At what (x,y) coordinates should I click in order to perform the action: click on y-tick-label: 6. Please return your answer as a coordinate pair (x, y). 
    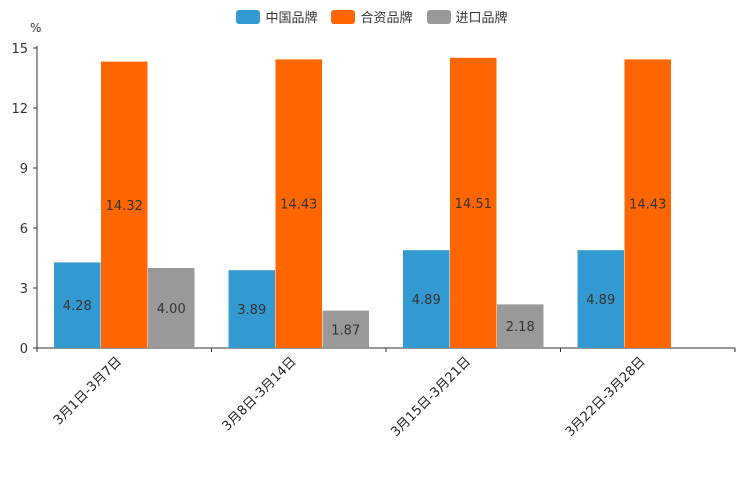
    Looking at the image, I should click on (24, 229).